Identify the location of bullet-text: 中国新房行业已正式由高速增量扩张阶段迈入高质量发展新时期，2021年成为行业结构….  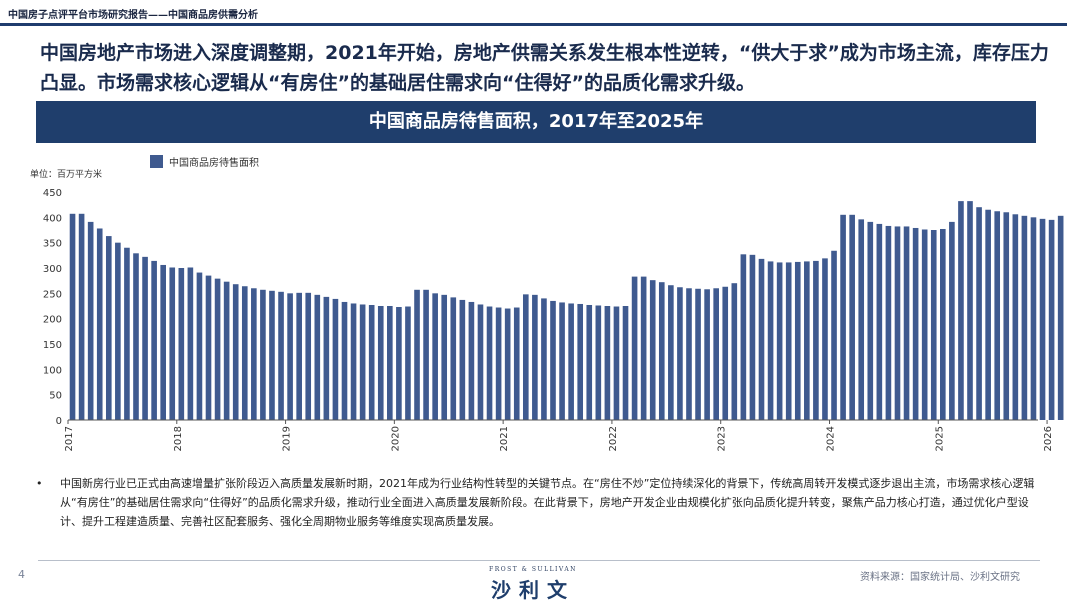
(547, 502).